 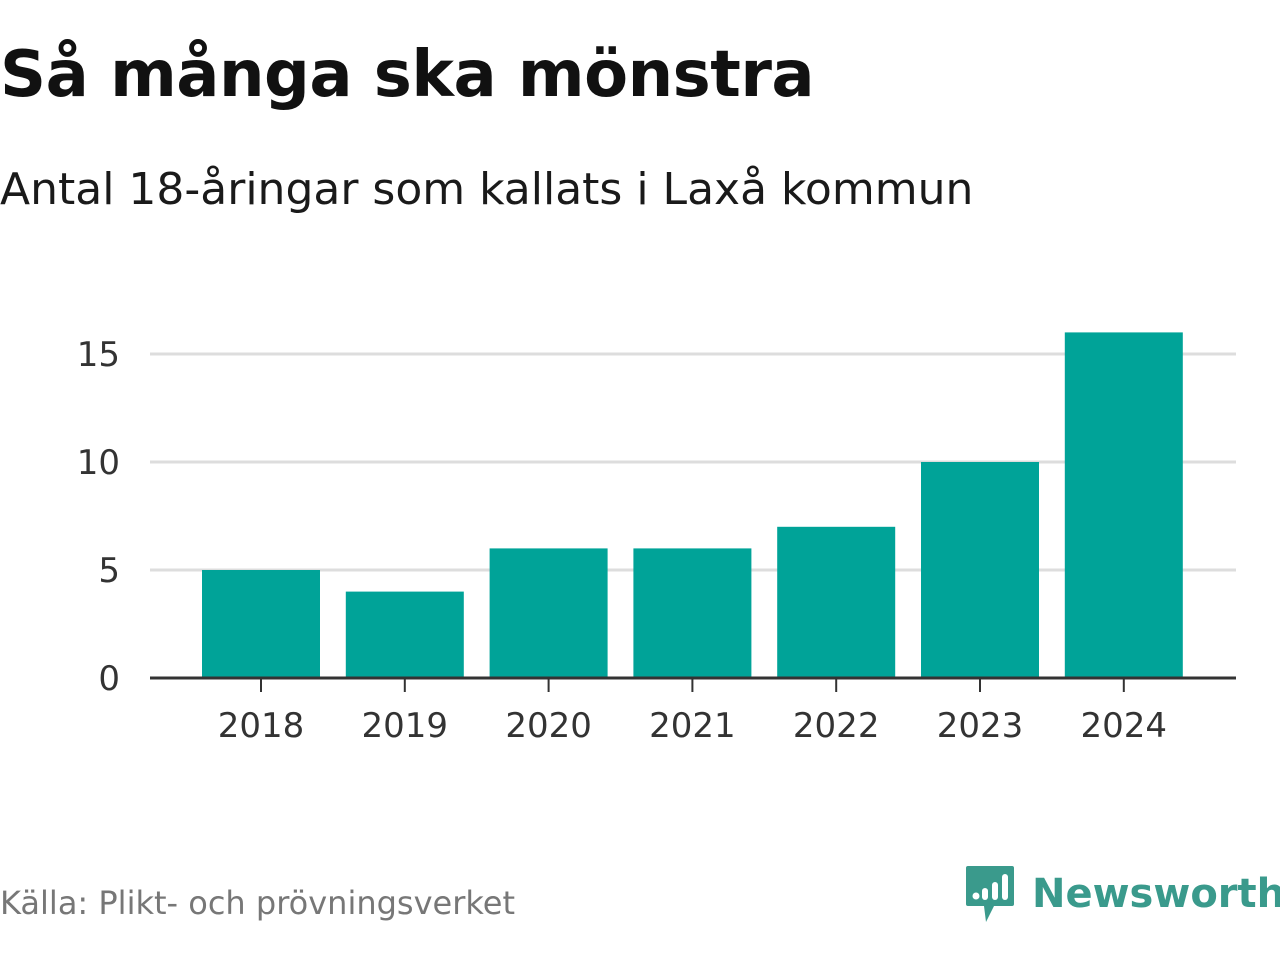 What do you see at coordinates (548, 726) in the screenshot?
I see `x-tick-label: 2020` at bounding box center [548, 726].